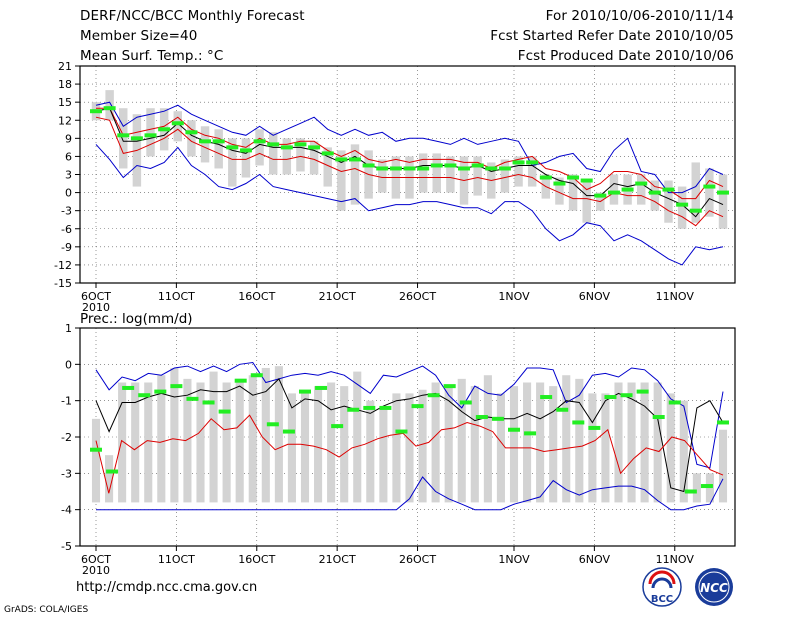  What do you see at coordinates (66, 437) in the screenshot?
I see `ytick-label-1-3: -2` at bounding box center [66, 437].